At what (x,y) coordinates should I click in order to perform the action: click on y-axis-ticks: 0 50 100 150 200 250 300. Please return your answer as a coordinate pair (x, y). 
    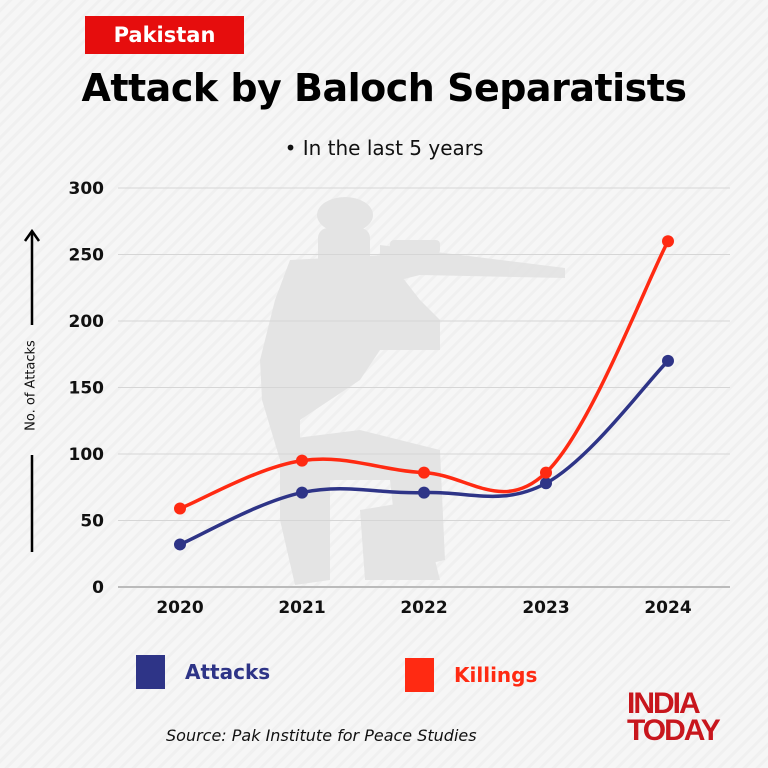
    Looking at the image, I should click on (87, 388).